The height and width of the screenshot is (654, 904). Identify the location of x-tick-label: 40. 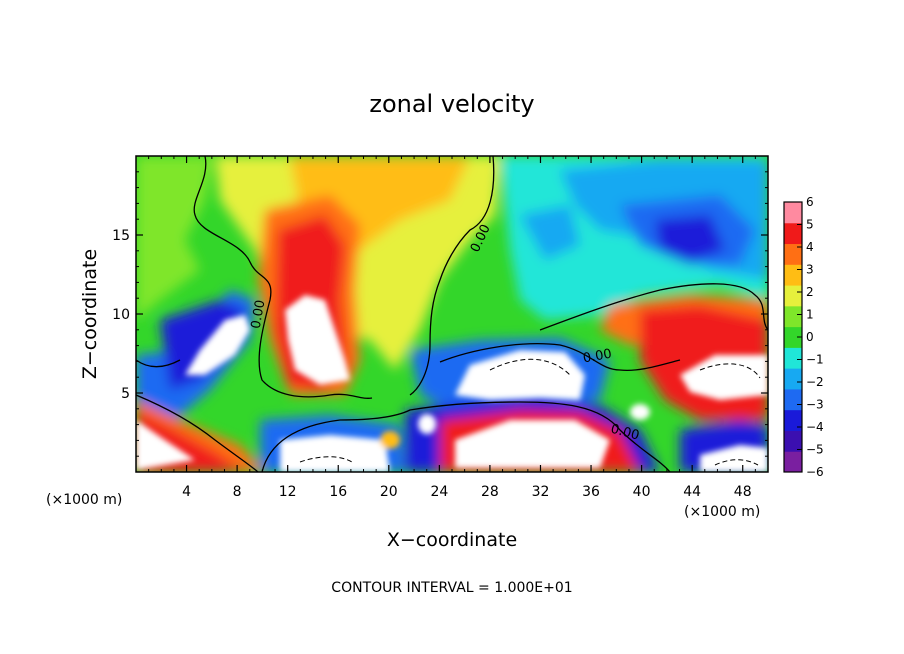
(642, 492).